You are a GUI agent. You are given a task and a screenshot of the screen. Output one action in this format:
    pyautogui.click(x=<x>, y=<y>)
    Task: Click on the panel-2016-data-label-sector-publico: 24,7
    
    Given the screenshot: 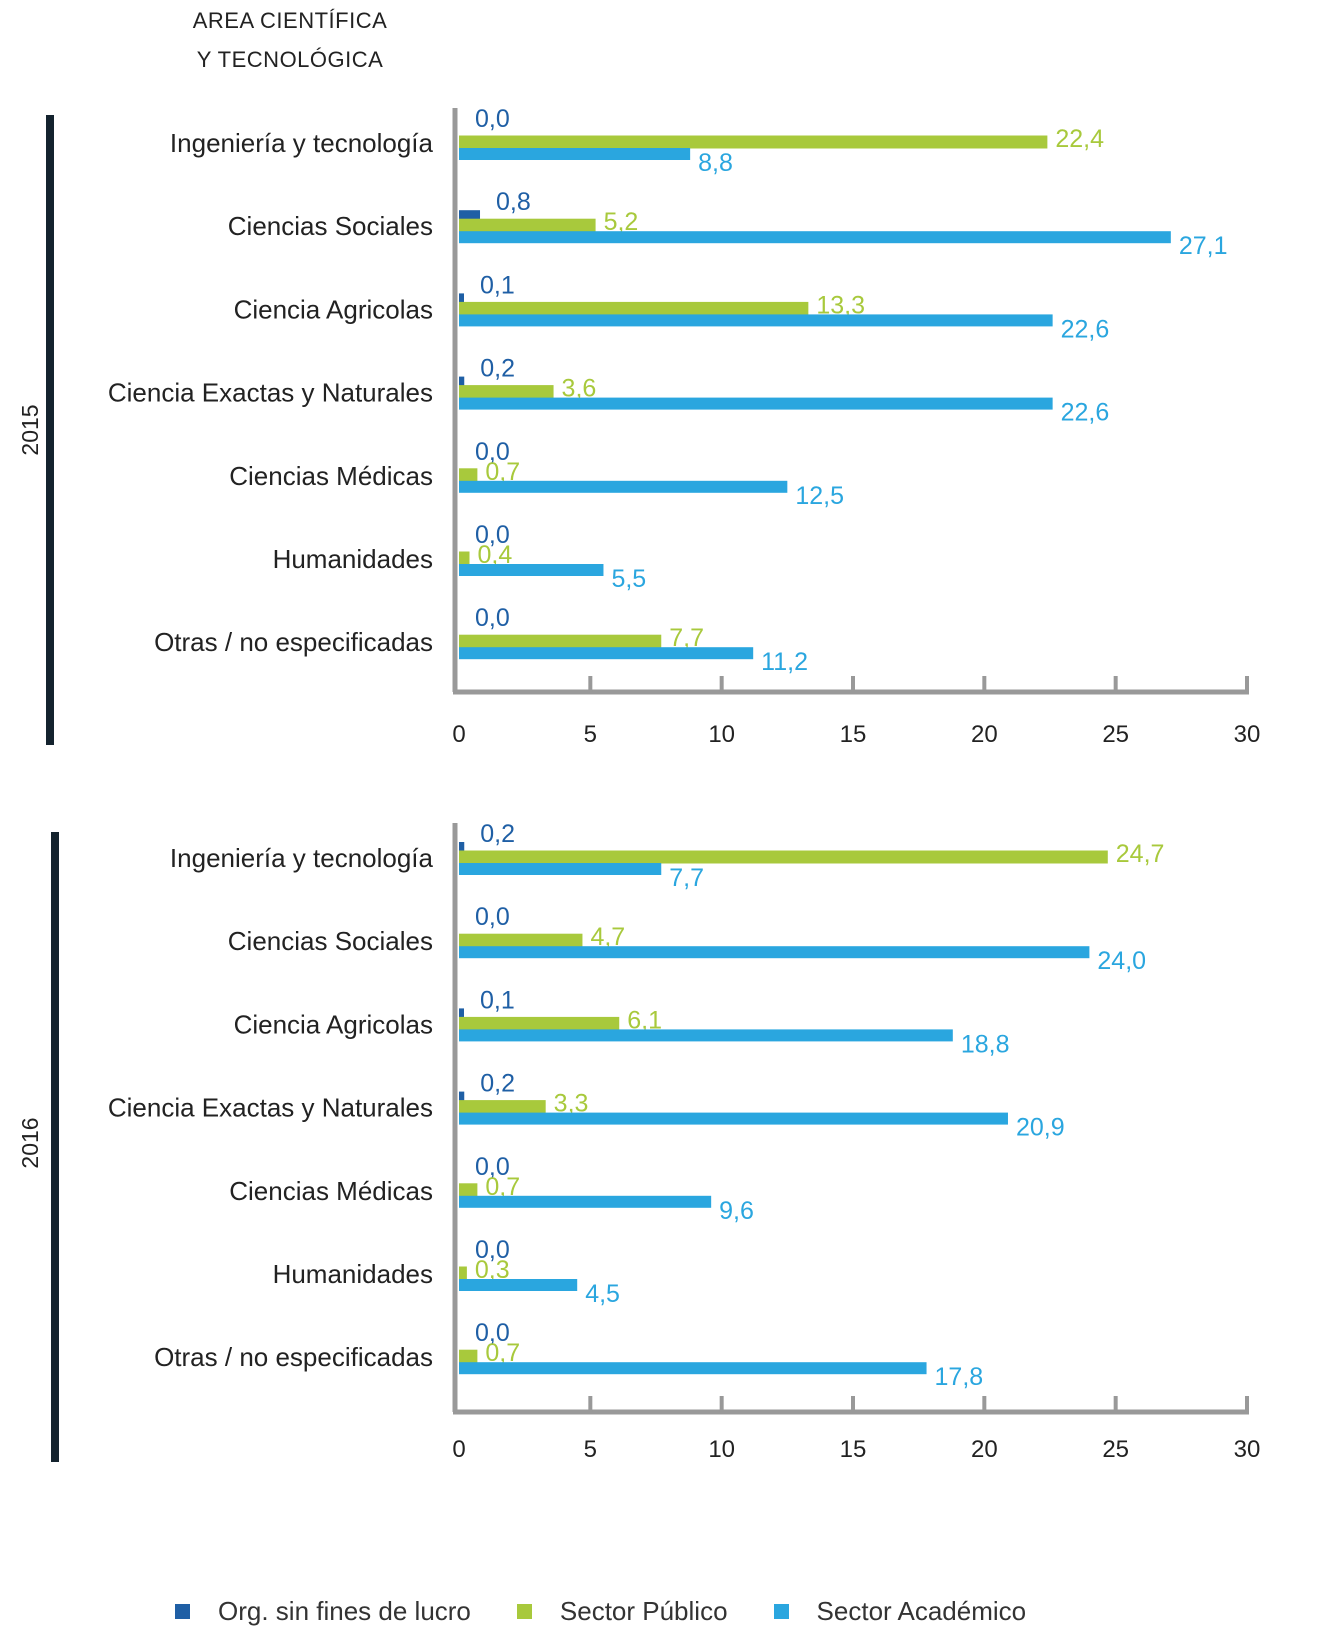 What is the action you would take?
    pyautogui.click(x=1140, y=854)
    